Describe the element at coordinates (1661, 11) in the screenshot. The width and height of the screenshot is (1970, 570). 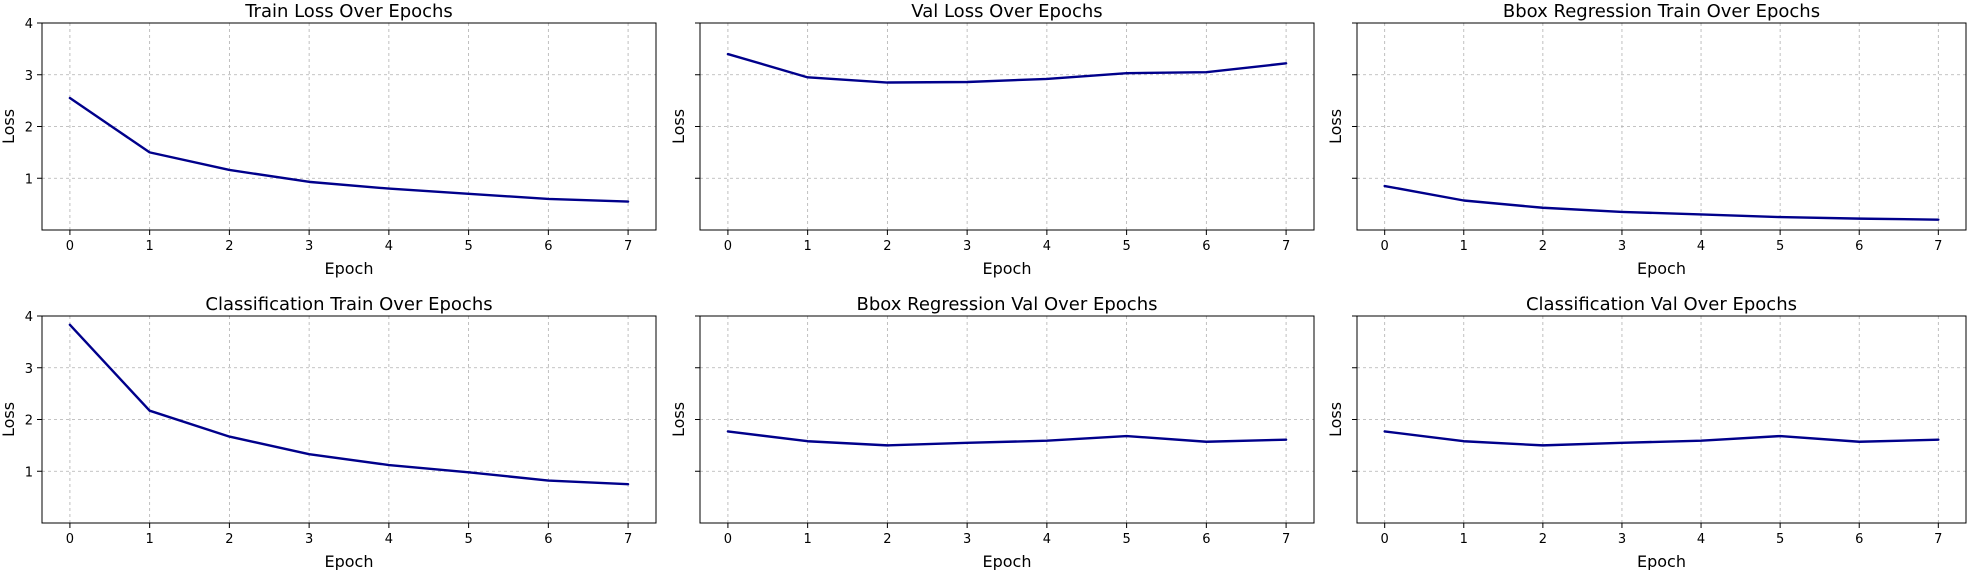
I see `subplot-title: Bbox Regression Train Over Epochs` at that location.